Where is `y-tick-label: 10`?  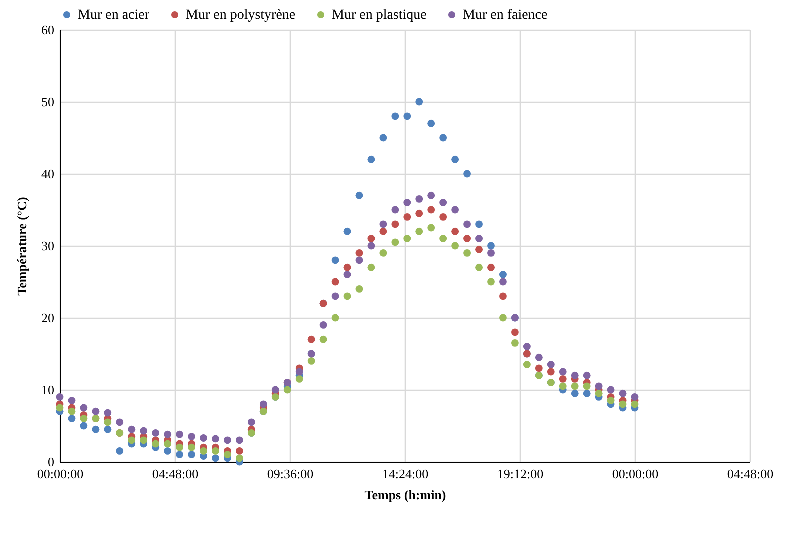
y-tick-label: 10 is located at coordinates (48, 390).